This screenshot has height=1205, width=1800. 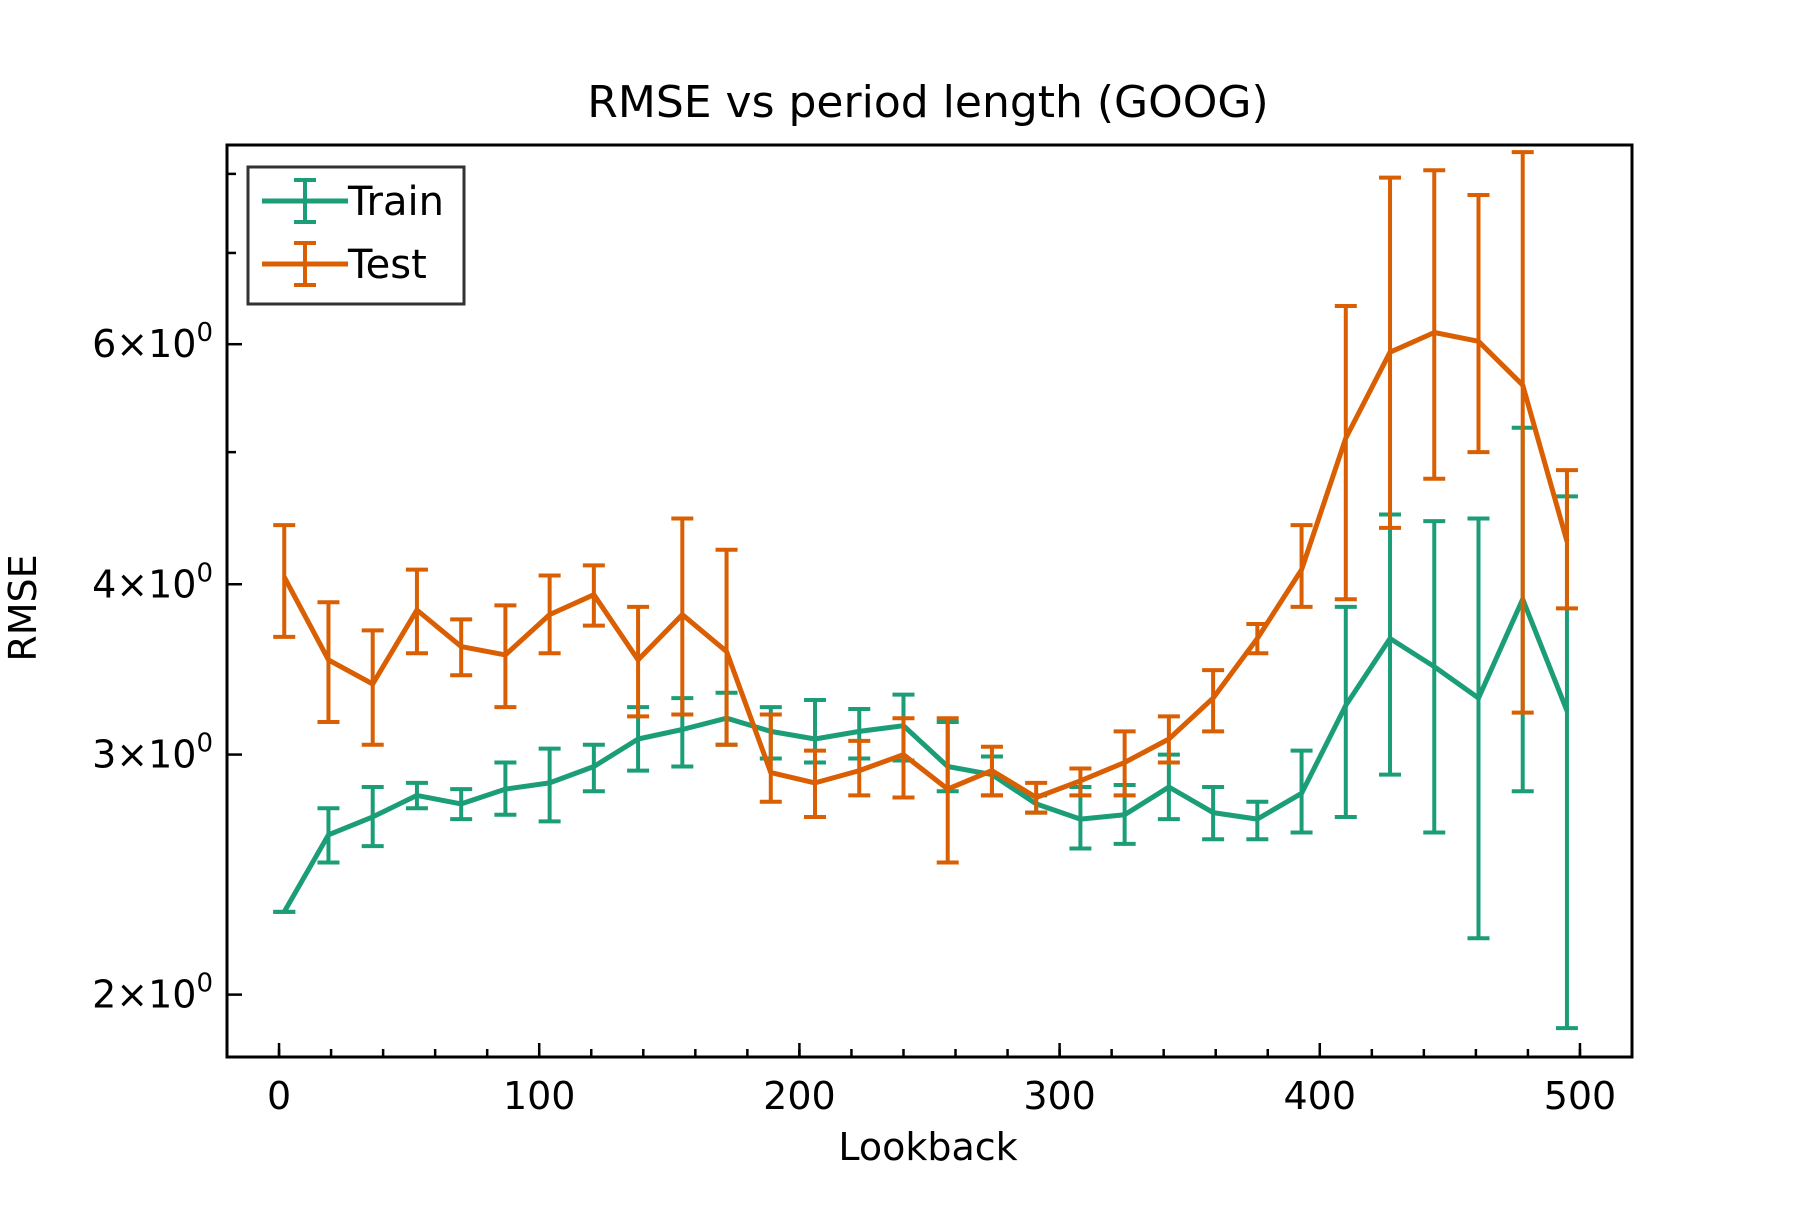 What do you see at coordinates (539, 1096) in the screenshot?
I see `x-tick-label: 100` at bounding box center [539, 1096].